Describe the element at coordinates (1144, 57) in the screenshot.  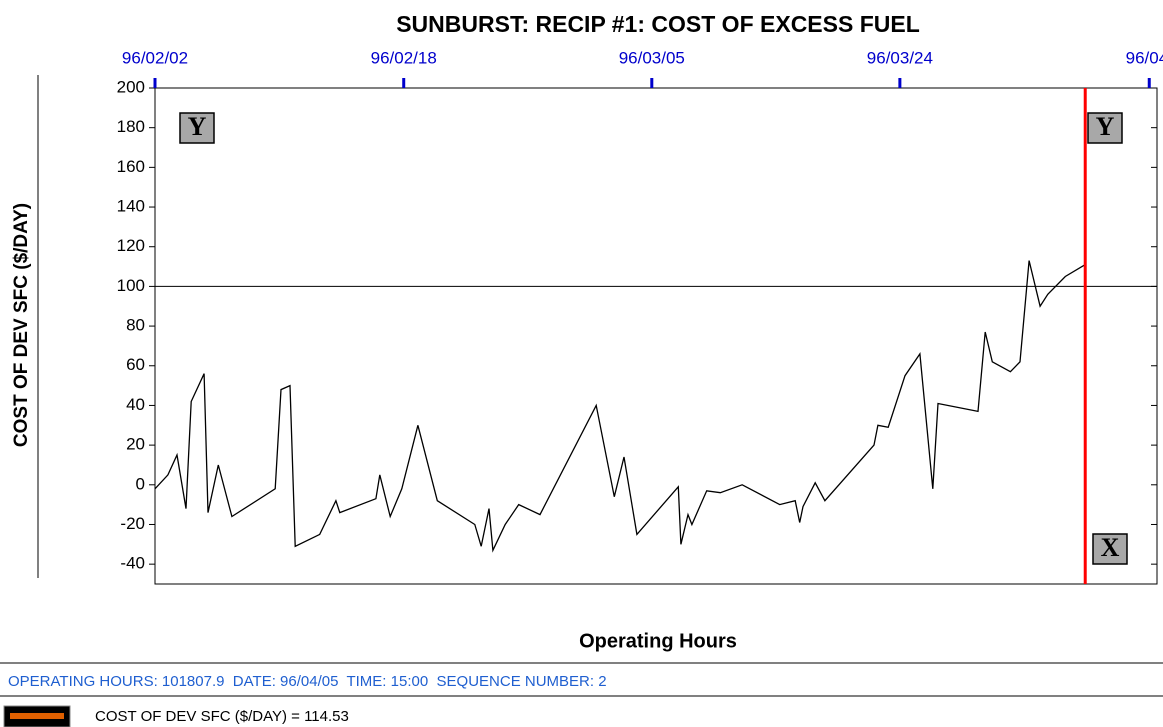
I see `x-tick-label: 96/04/` at that location.